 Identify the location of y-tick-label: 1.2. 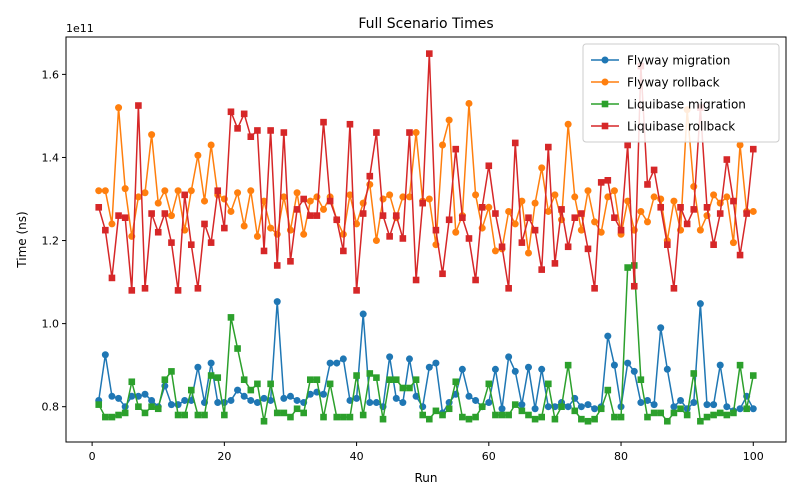
(51, 241).